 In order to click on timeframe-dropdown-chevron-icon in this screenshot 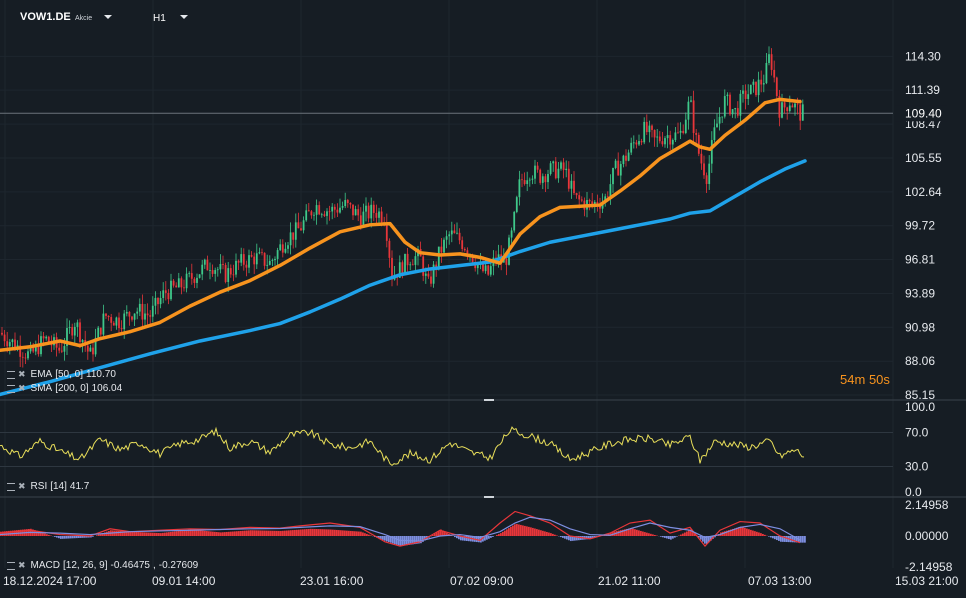, I will do `click(184, 17)`.